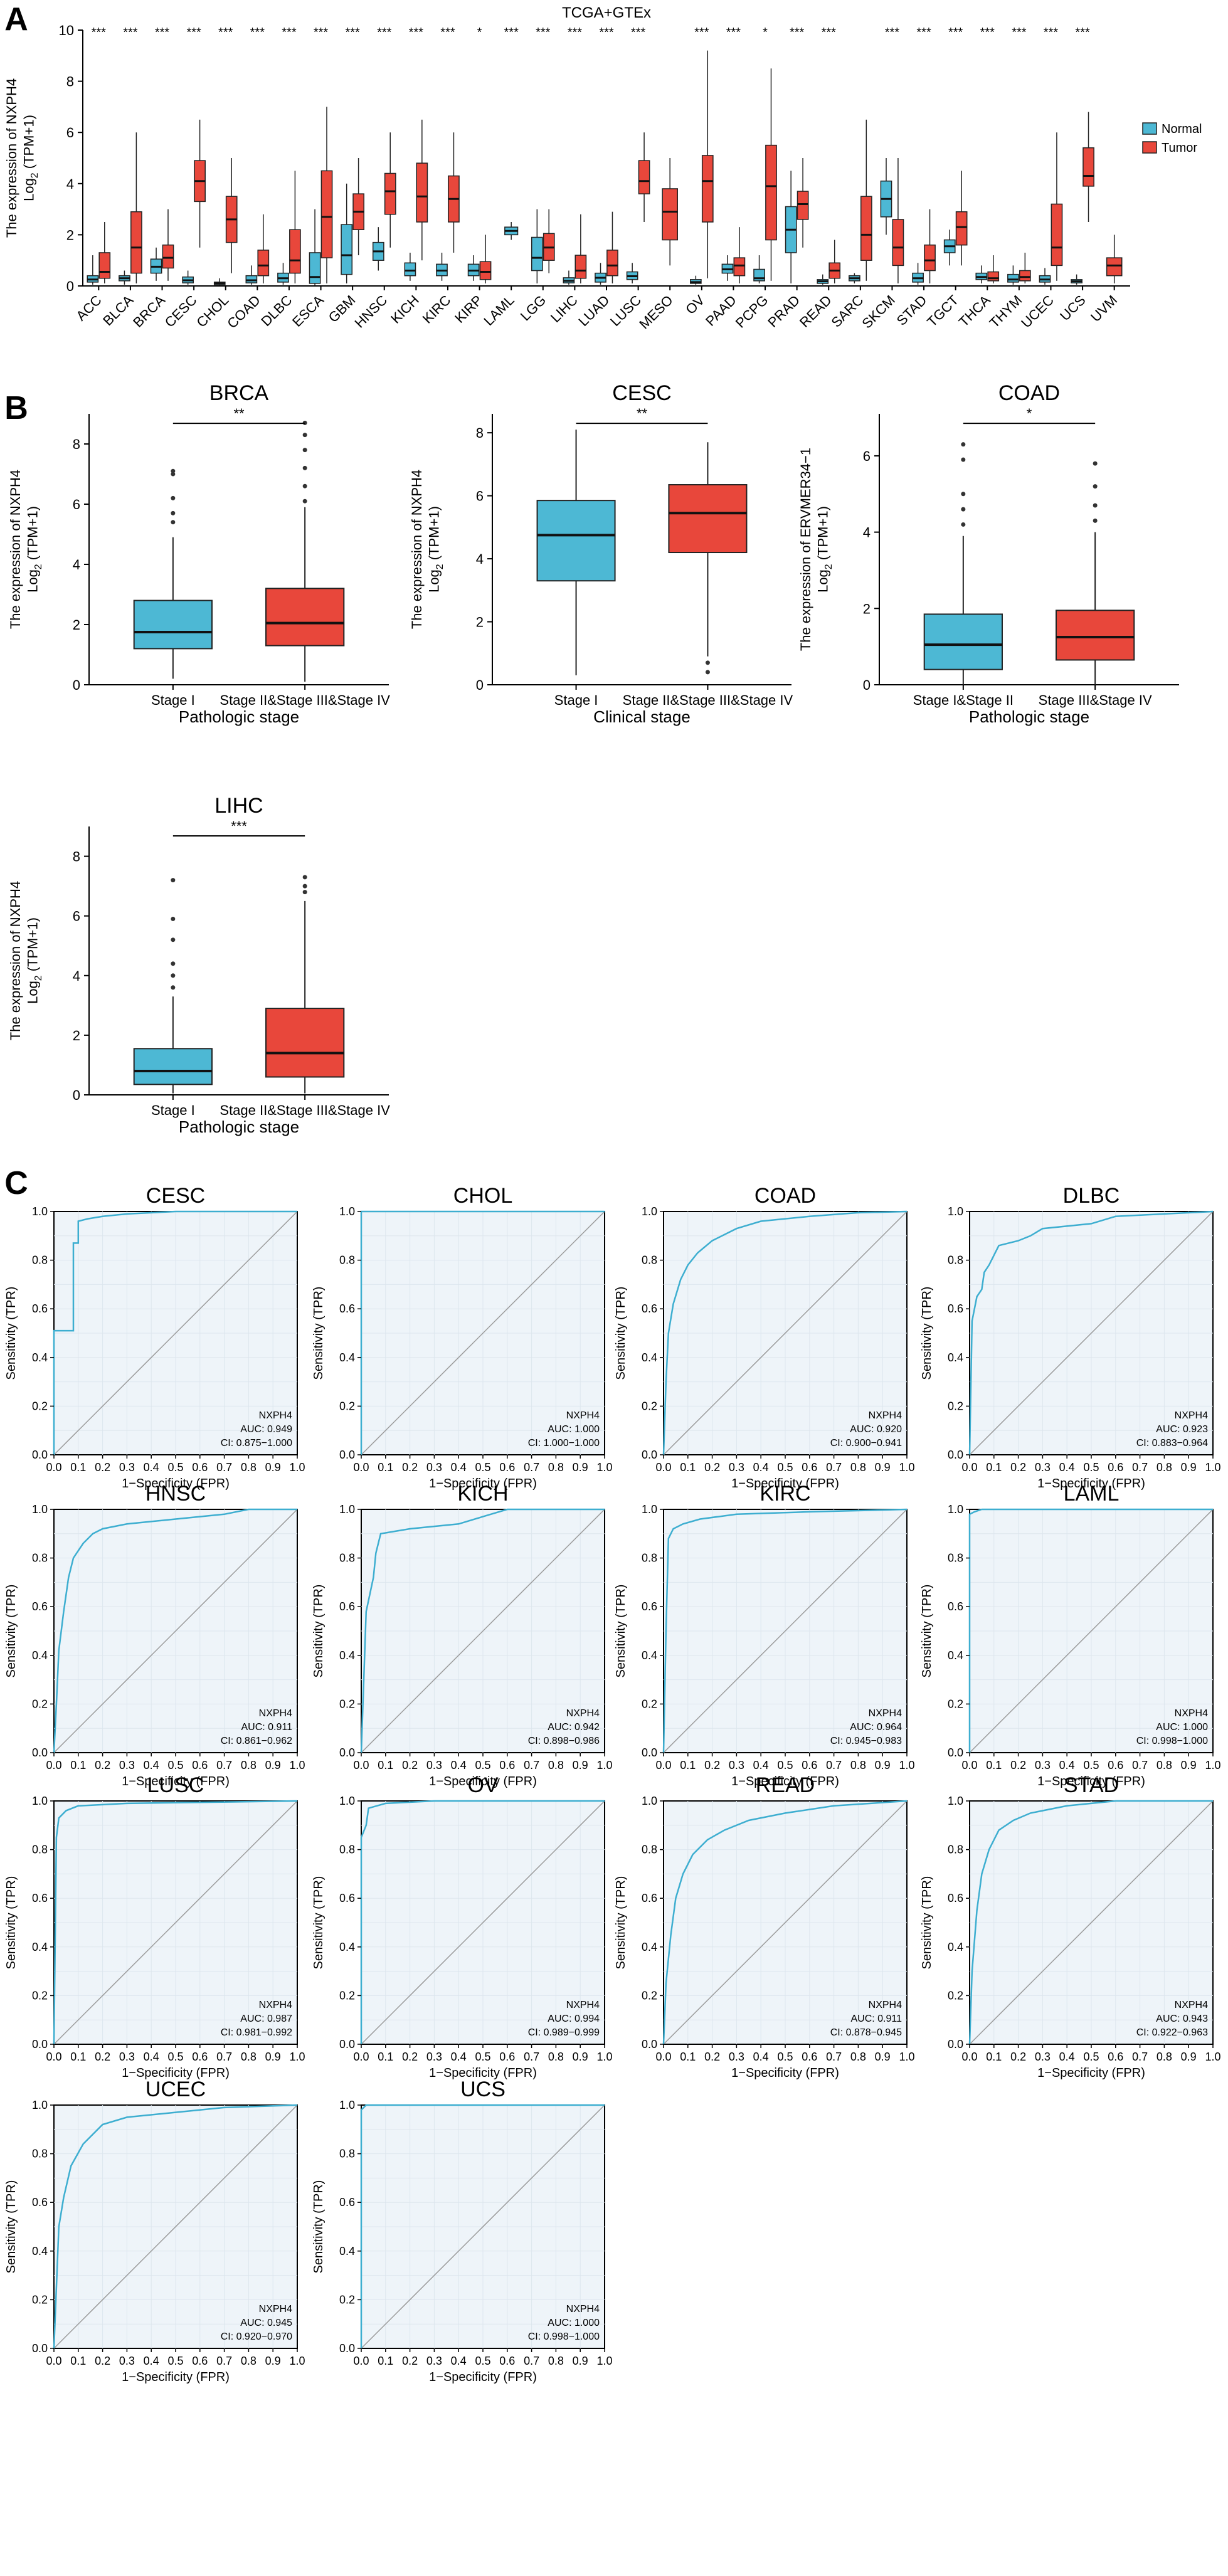 The image size is (1228, 2576). I want to click on box-normal-prad, so click(791, 227).